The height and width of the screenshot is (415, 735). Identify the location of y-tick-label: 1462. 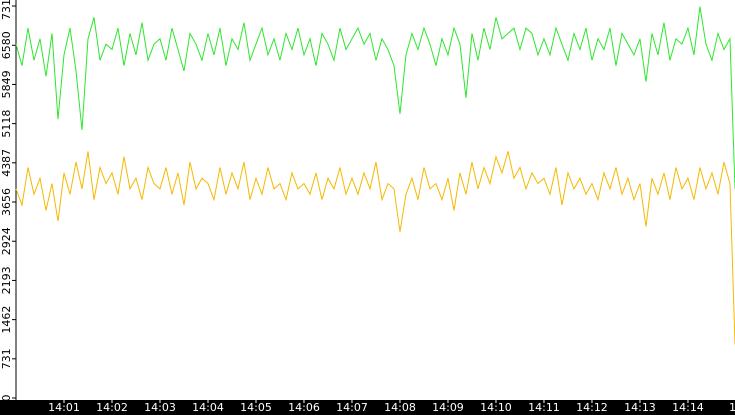
(6, 320).